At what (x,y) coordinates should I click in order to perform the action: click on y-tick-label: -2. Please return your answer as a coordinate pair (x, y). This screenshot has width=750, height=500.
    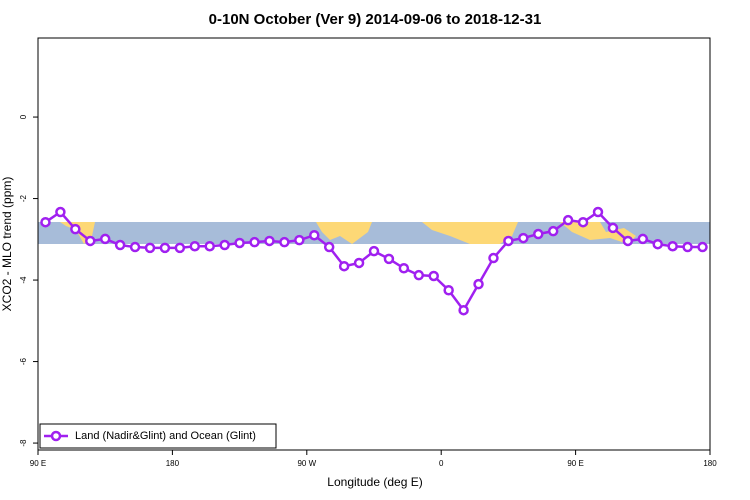
    Looking at the image, I should click on (23, 198).